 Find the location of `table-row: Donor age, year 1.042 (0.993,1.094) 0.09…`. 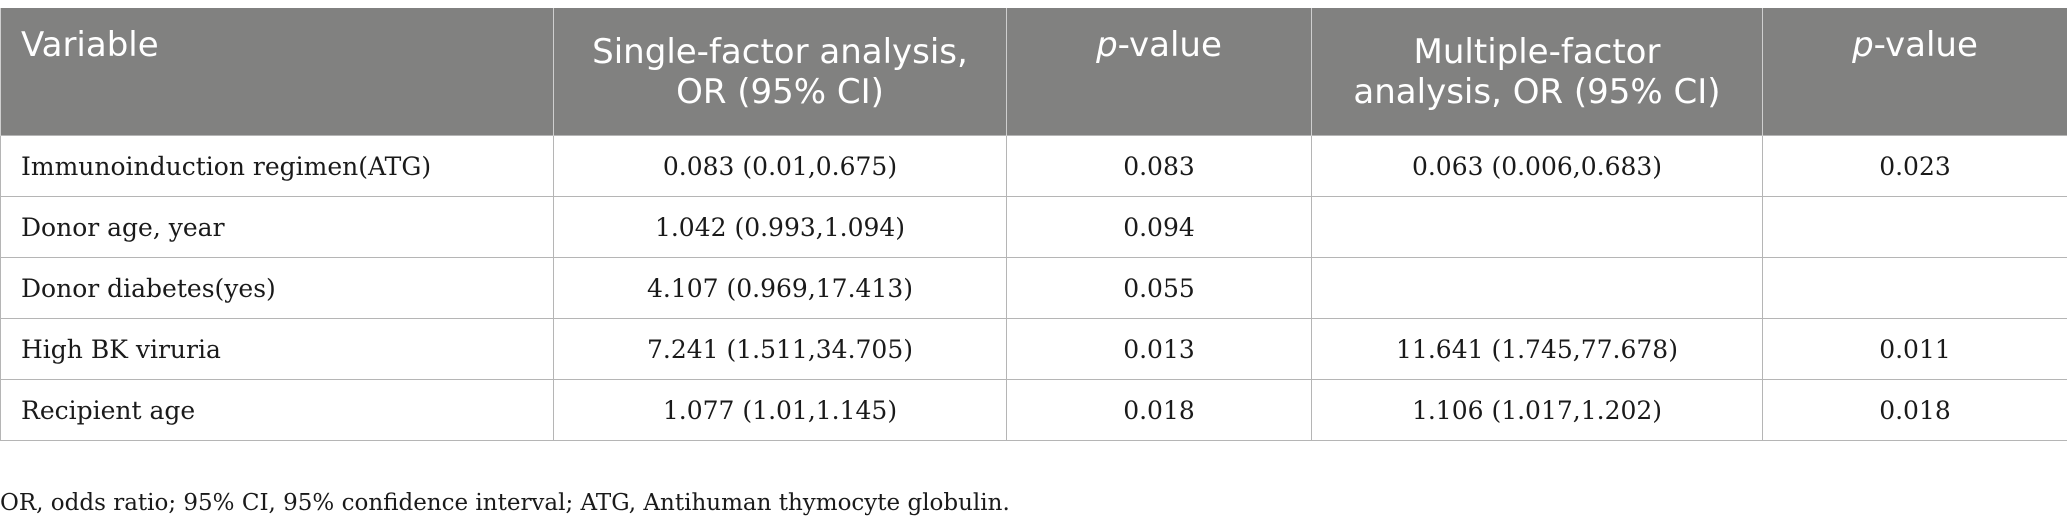

table-row: Donor age, year 1.042 (0.993,1.094) 0.09… is located at coordinates (1033, 227).